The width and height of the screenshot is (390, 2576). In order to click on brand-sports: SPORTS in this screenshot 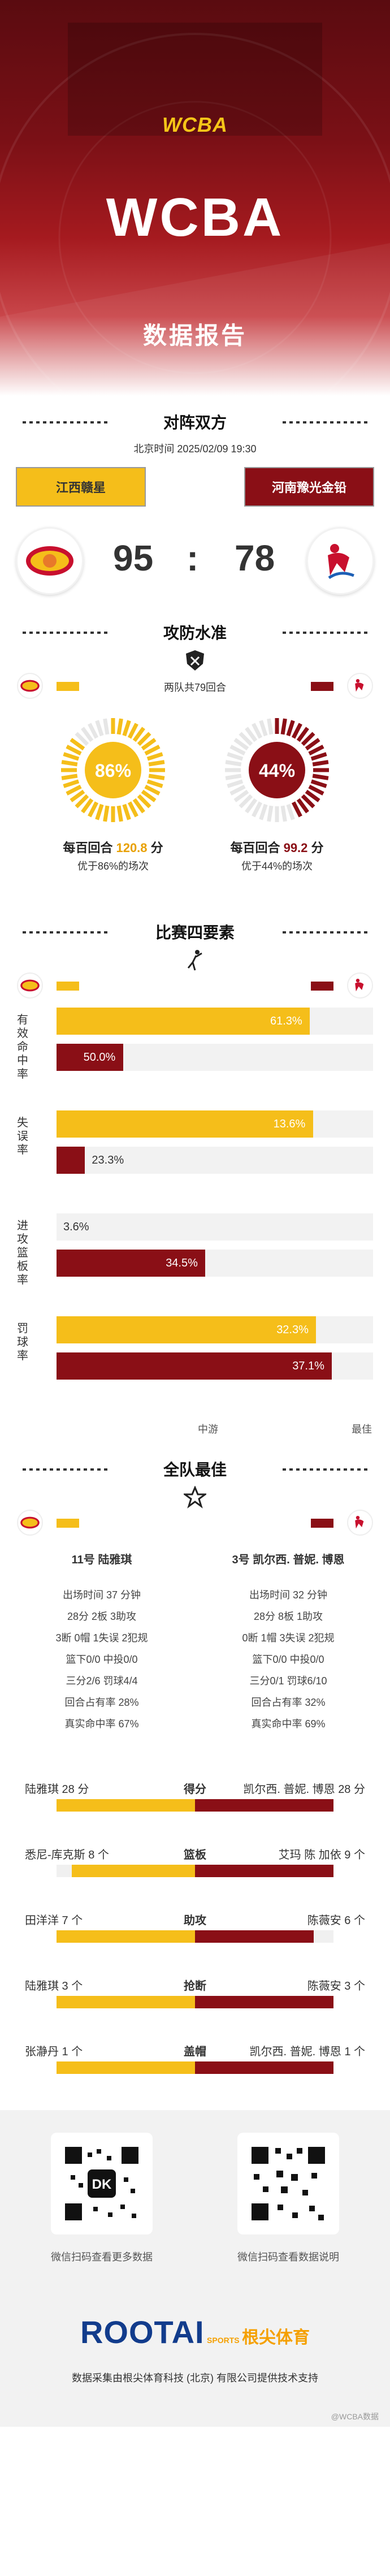, I will do `click(223, 2340)`.